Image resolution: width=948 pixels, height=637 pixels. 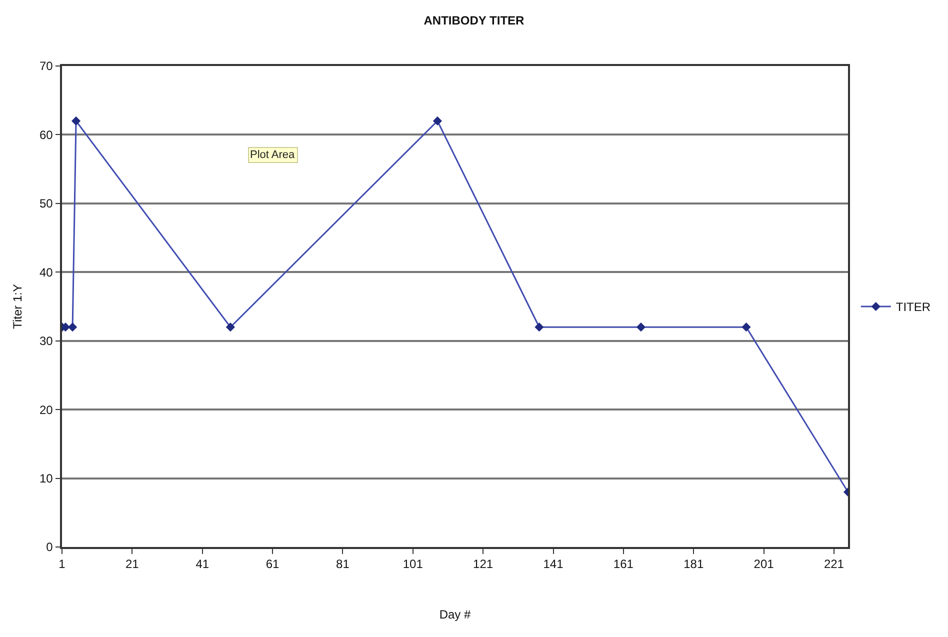 What do you see at coordinates (413, 564) in the screenshot?
I see `x-tick-label: 101` at bounding box center [413, 564].